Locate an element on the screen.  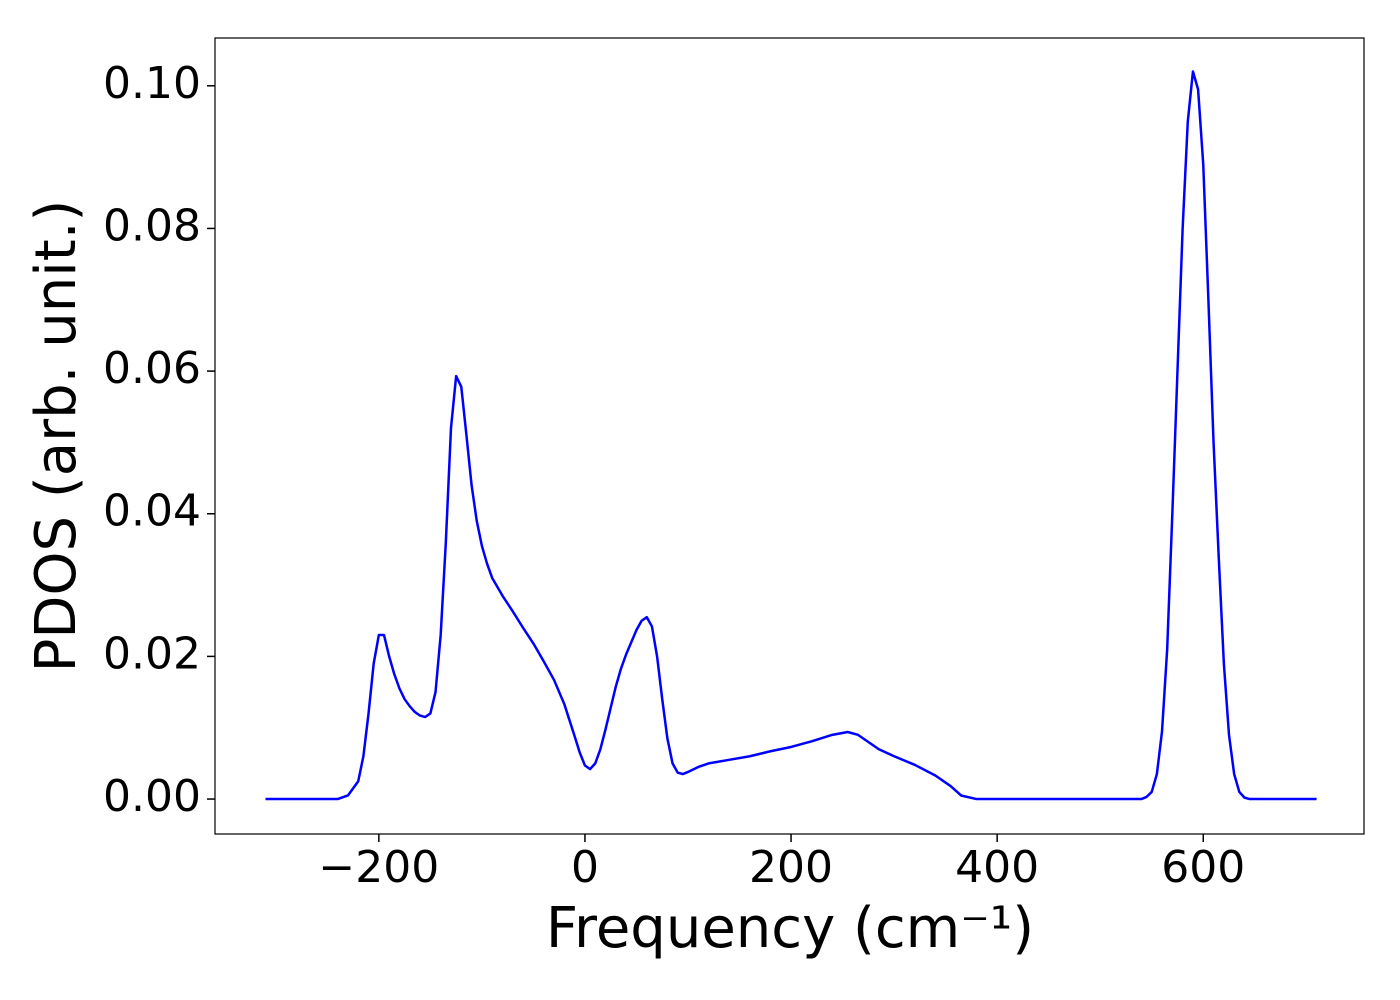
x-tick-label: 400 is located at coordinates (997, 867).